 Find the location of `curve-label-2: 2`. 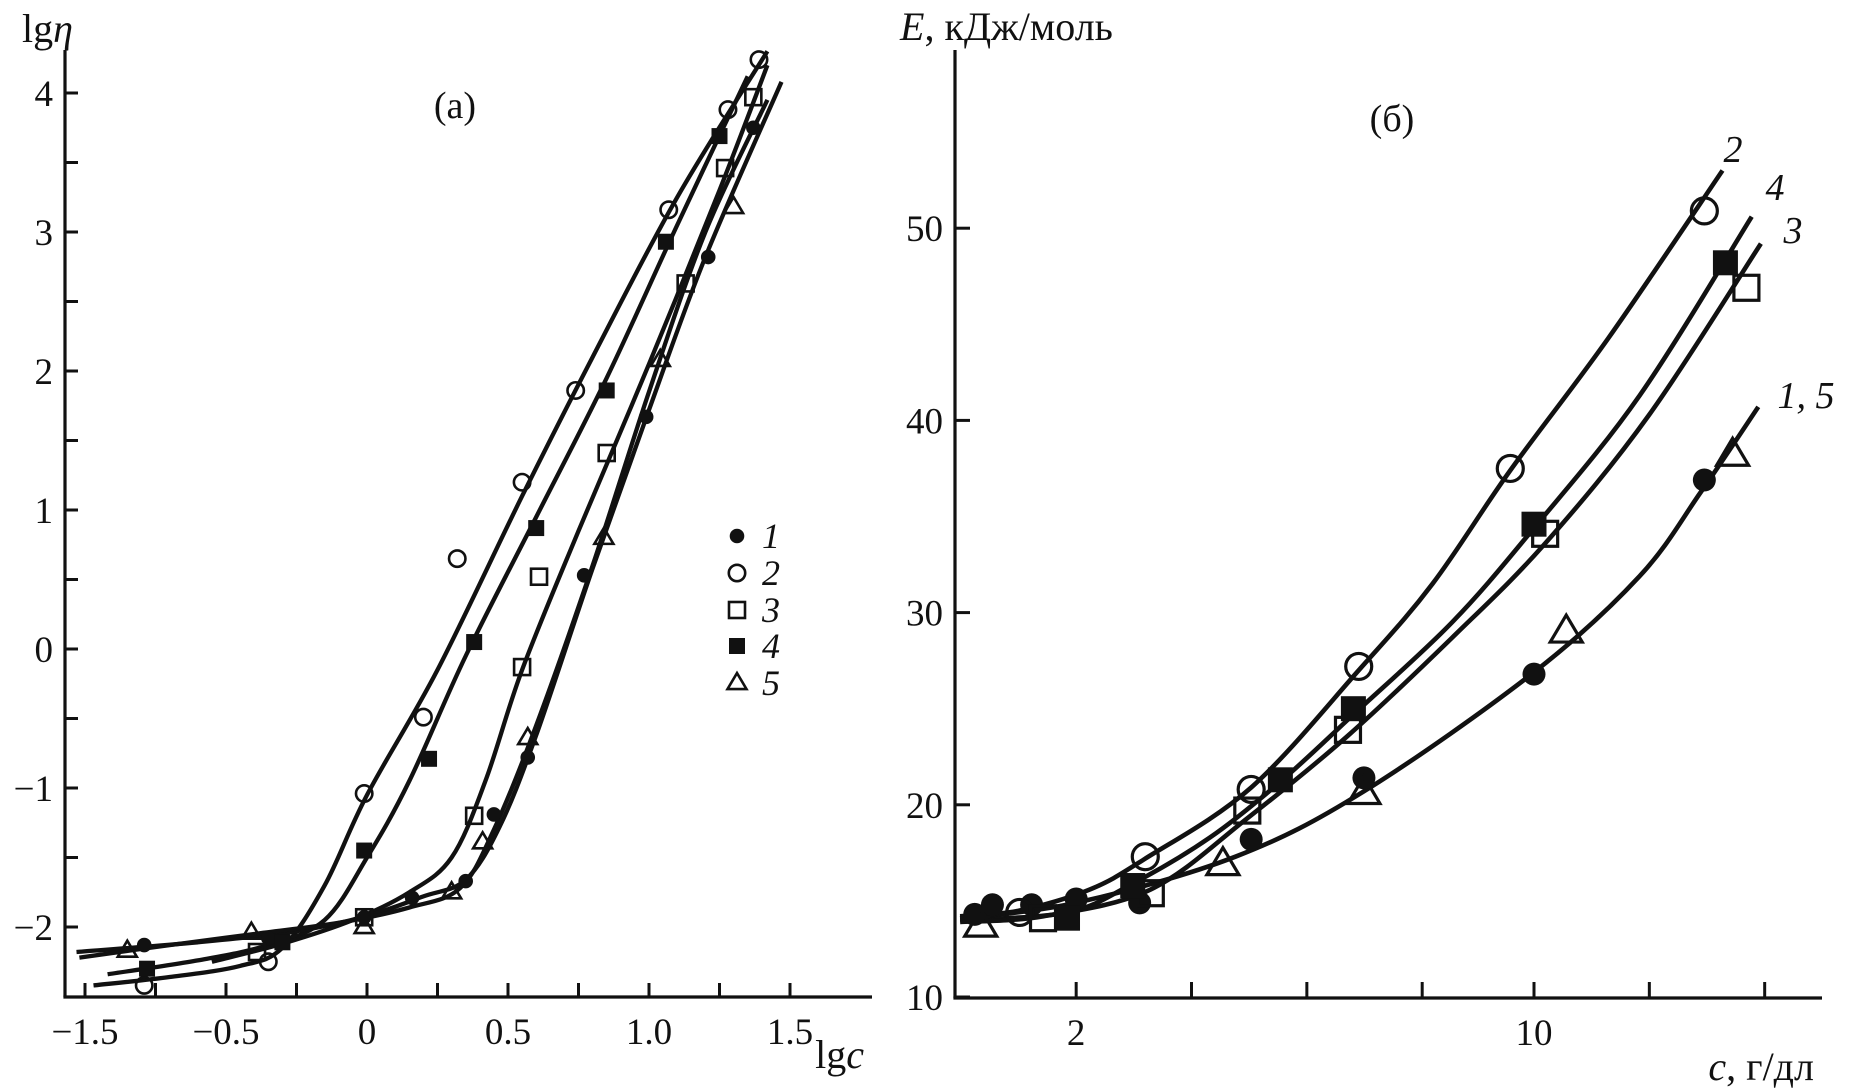

curve-label-2: 2 is located at coordinates (1733, 150).